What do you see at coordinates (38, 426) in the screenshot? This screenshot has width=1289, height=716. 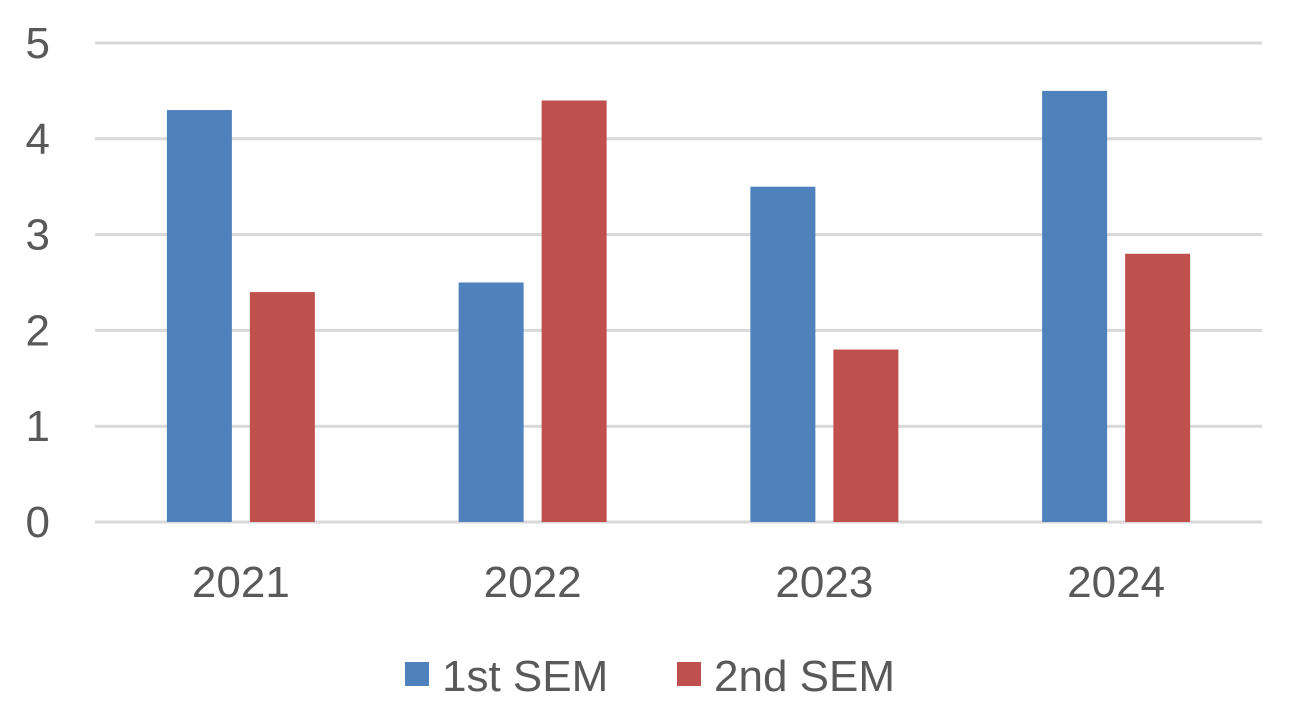 I see `y-tick-label: 1` at bounding box center [38, 426].